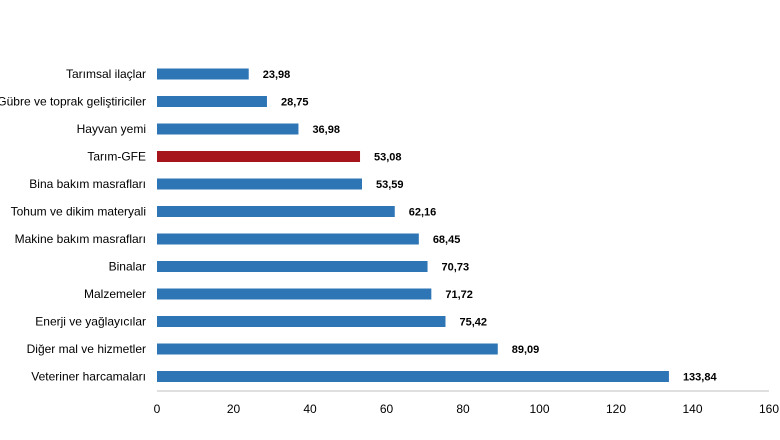 This screenshot has height=440, width=780. What do you see at coordinates (423, 213) in the screenshot?
I see `value-label: 62,16` at bounding box center [423, 213].